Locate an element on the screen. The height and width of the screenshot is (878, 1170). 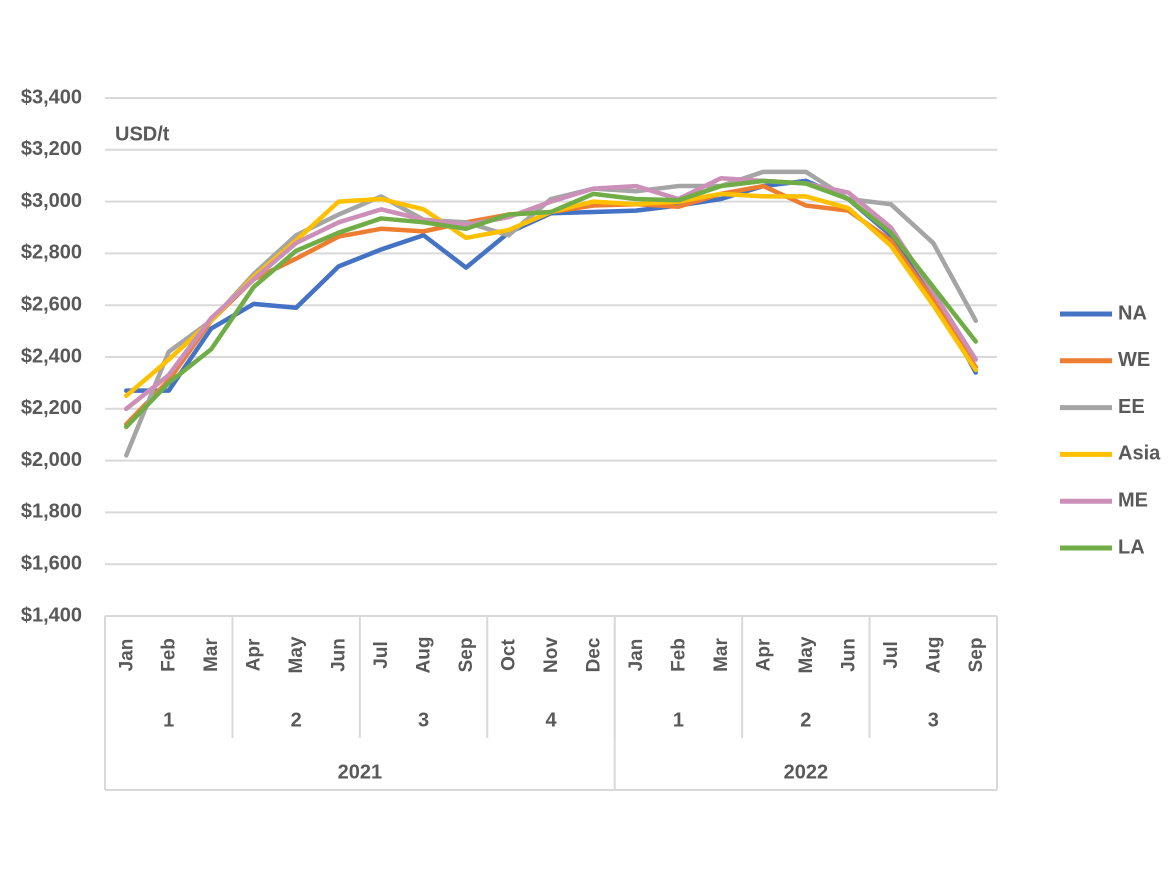
y-tick-label: $2,400 is located at coordinates (51, 356).